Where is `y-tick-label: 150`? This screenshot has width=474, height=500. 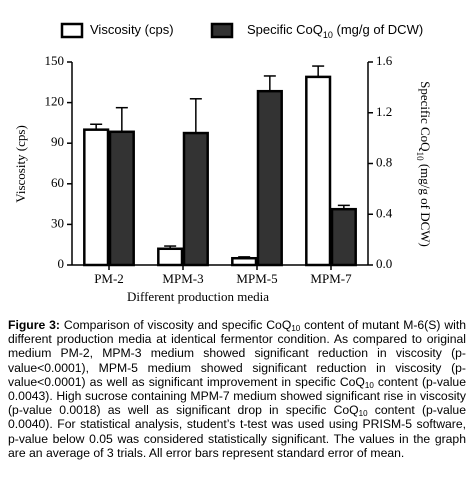
y-tick-label: 150 is located at coordinates (55, 60).